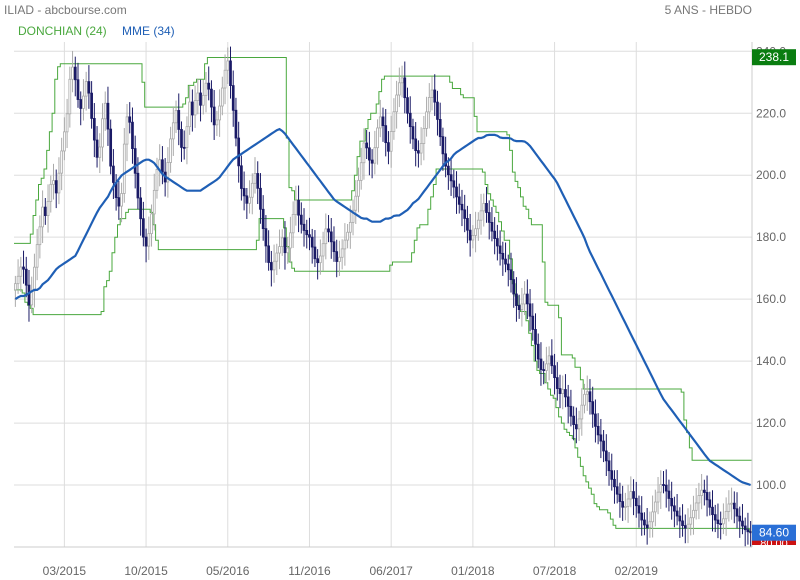  Describe the element at coordinates (637, 571) in the screenshot. I see `x-tick-label: 02/2019` at that location.